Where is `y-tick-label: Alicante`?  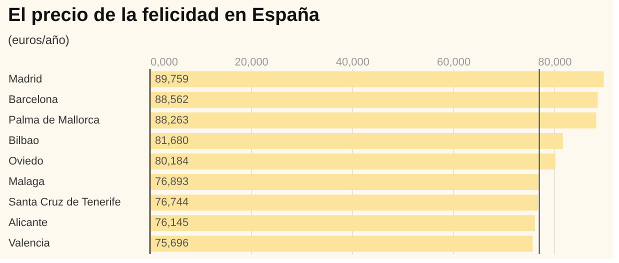
y-tick-label: Alicante is located at coordinates (28, 223).